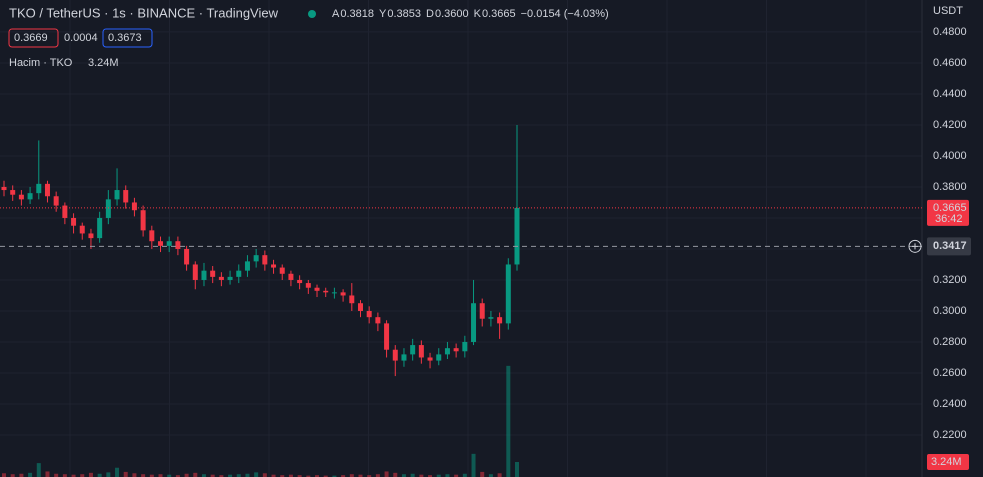 This screenshot has height=477, width=983. I want to click on y-tick-label: 0.4200, so click(950, 125).